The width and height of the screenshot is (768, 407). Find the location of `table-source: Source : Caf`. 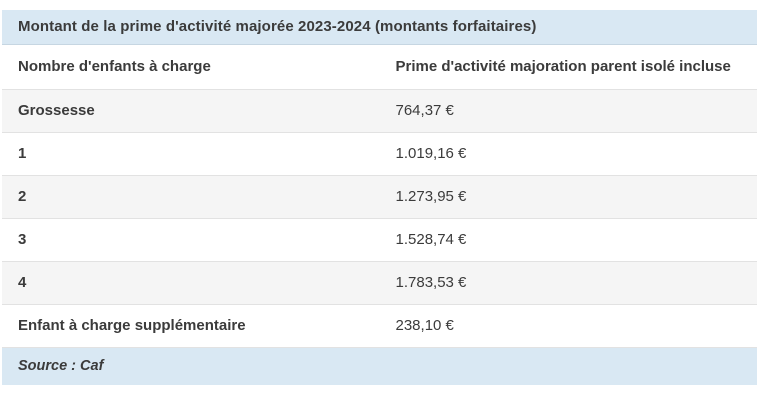

table-source: Source : Caf is located at coordinates (379, 366).